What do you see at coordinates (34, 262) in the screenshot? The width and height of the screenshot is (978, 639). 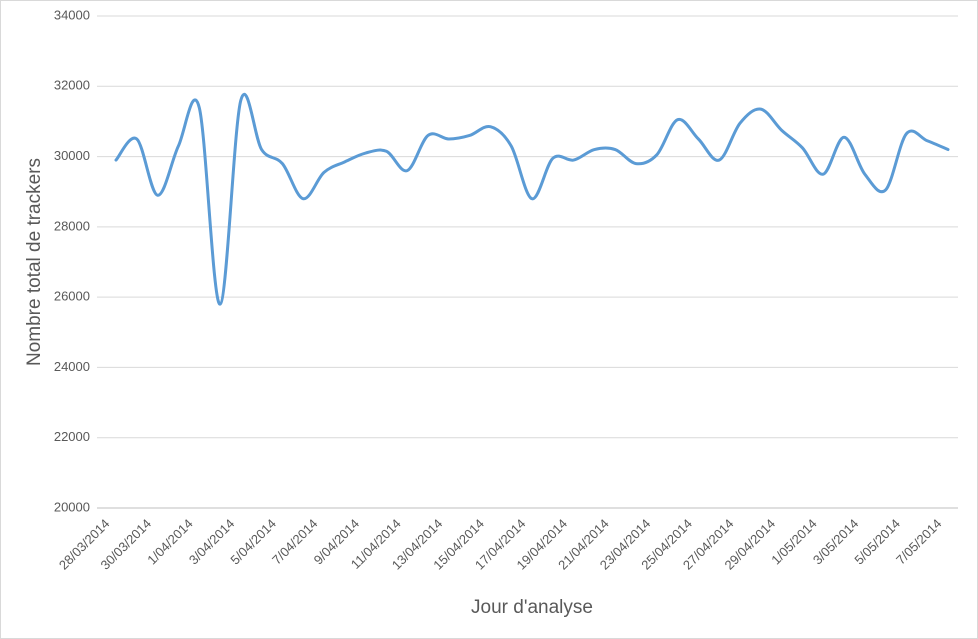 I see `y-axis-title: Nombre total de trackers` at bounding box center [34, 262].